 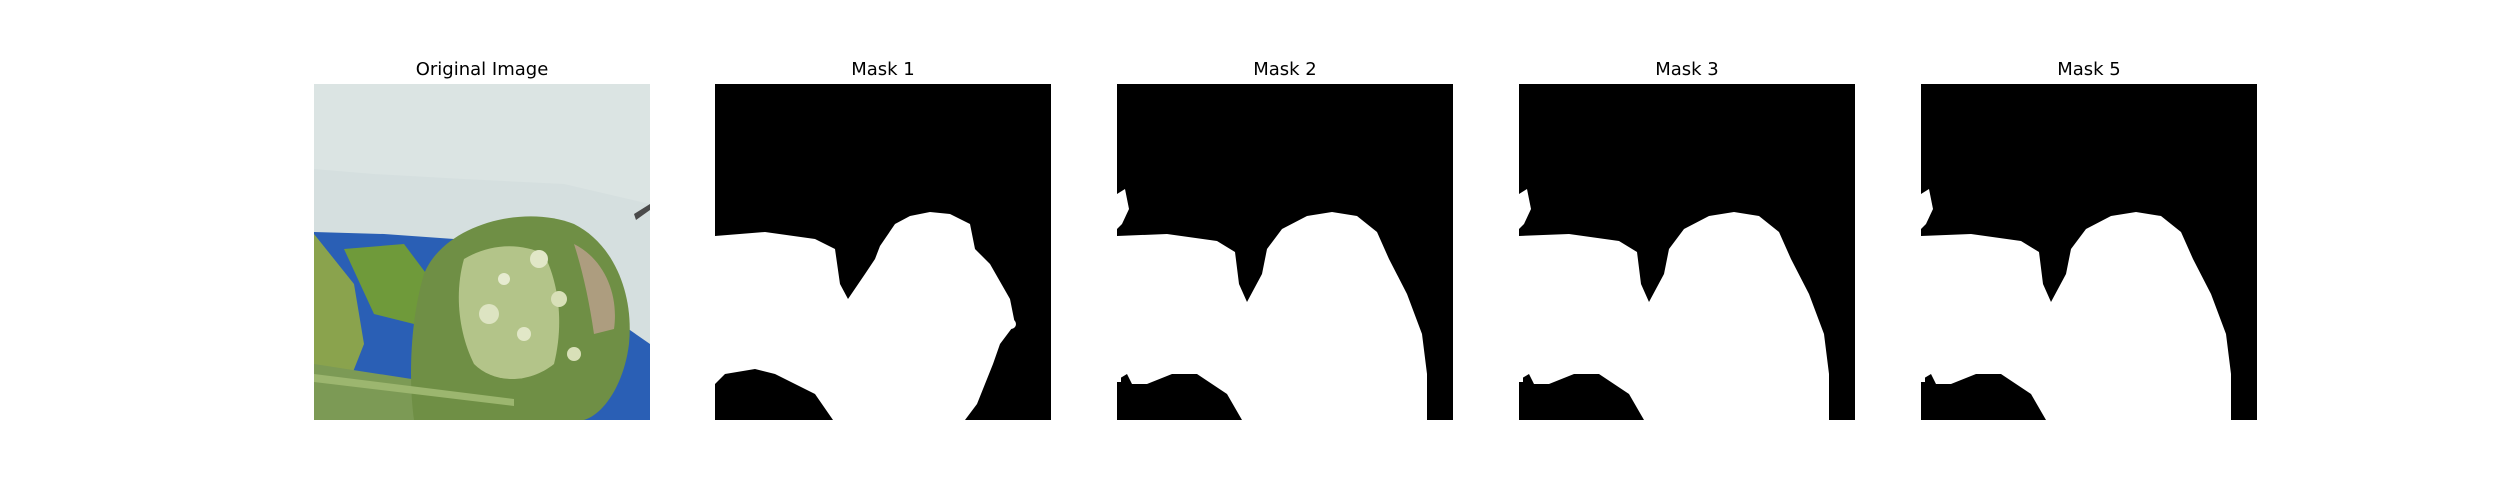 I want to click on mask-1-image, so click(x=883, y=252).